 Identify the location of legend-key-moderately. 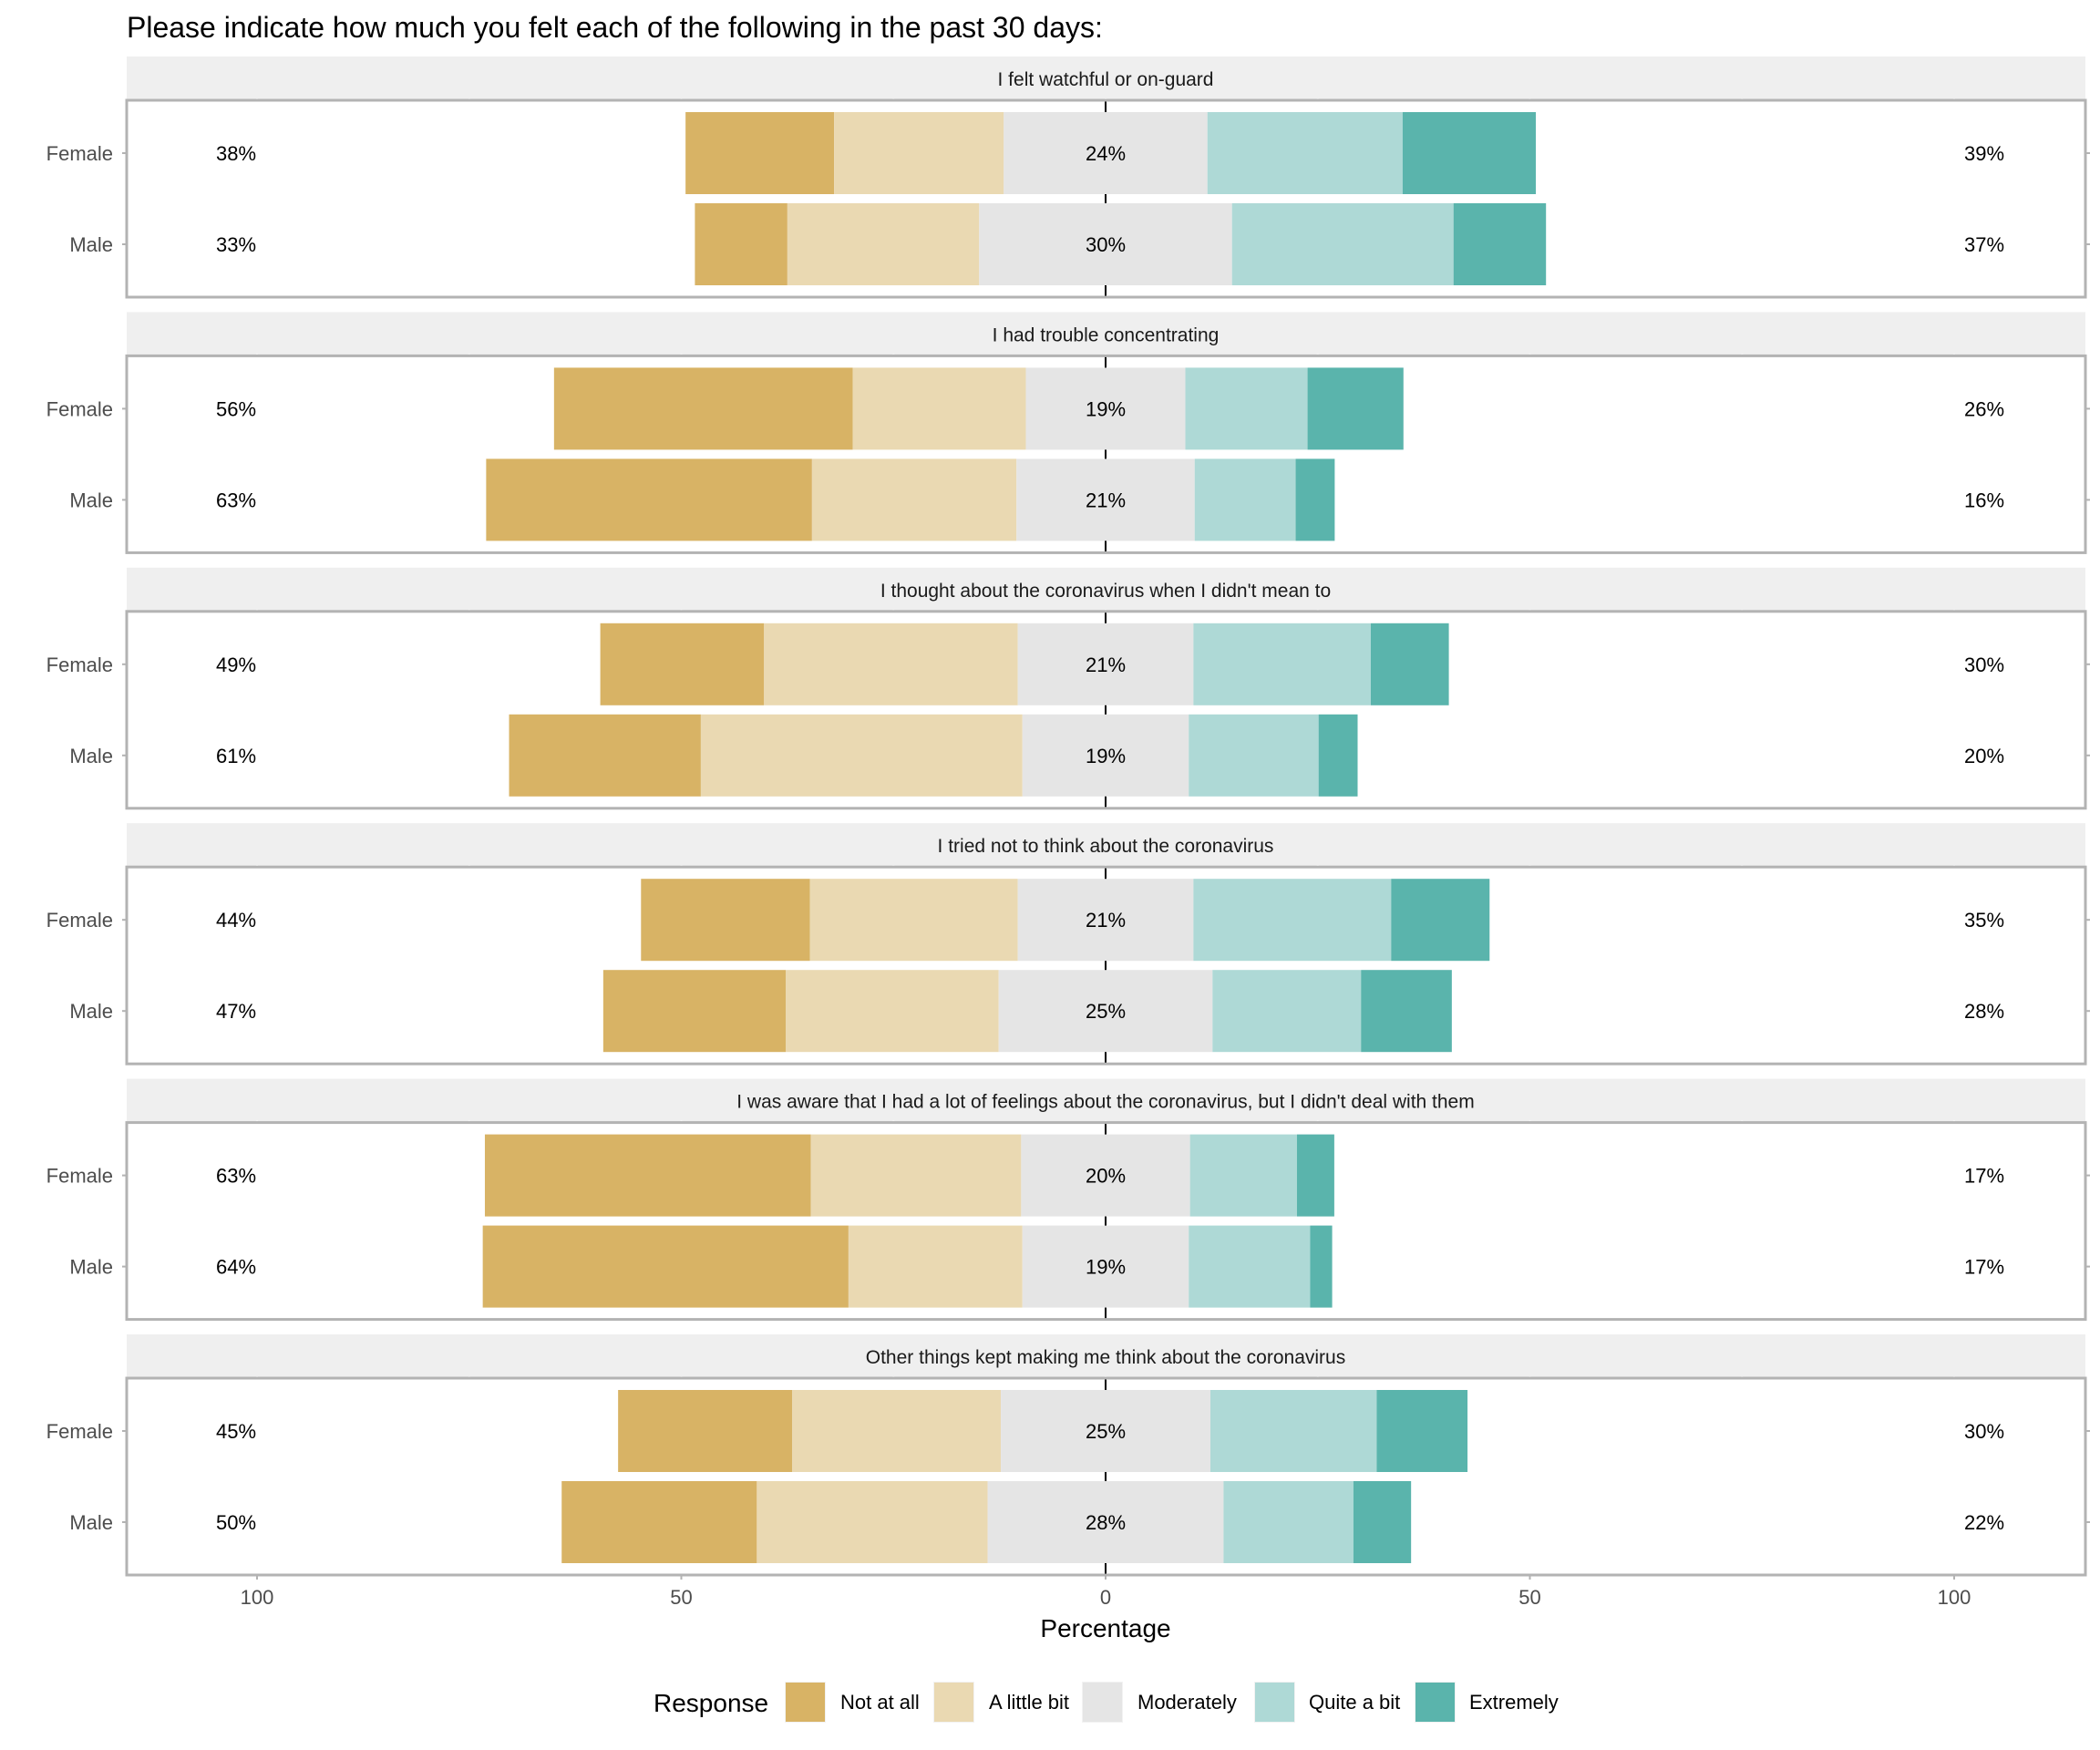
(1103, 1703).